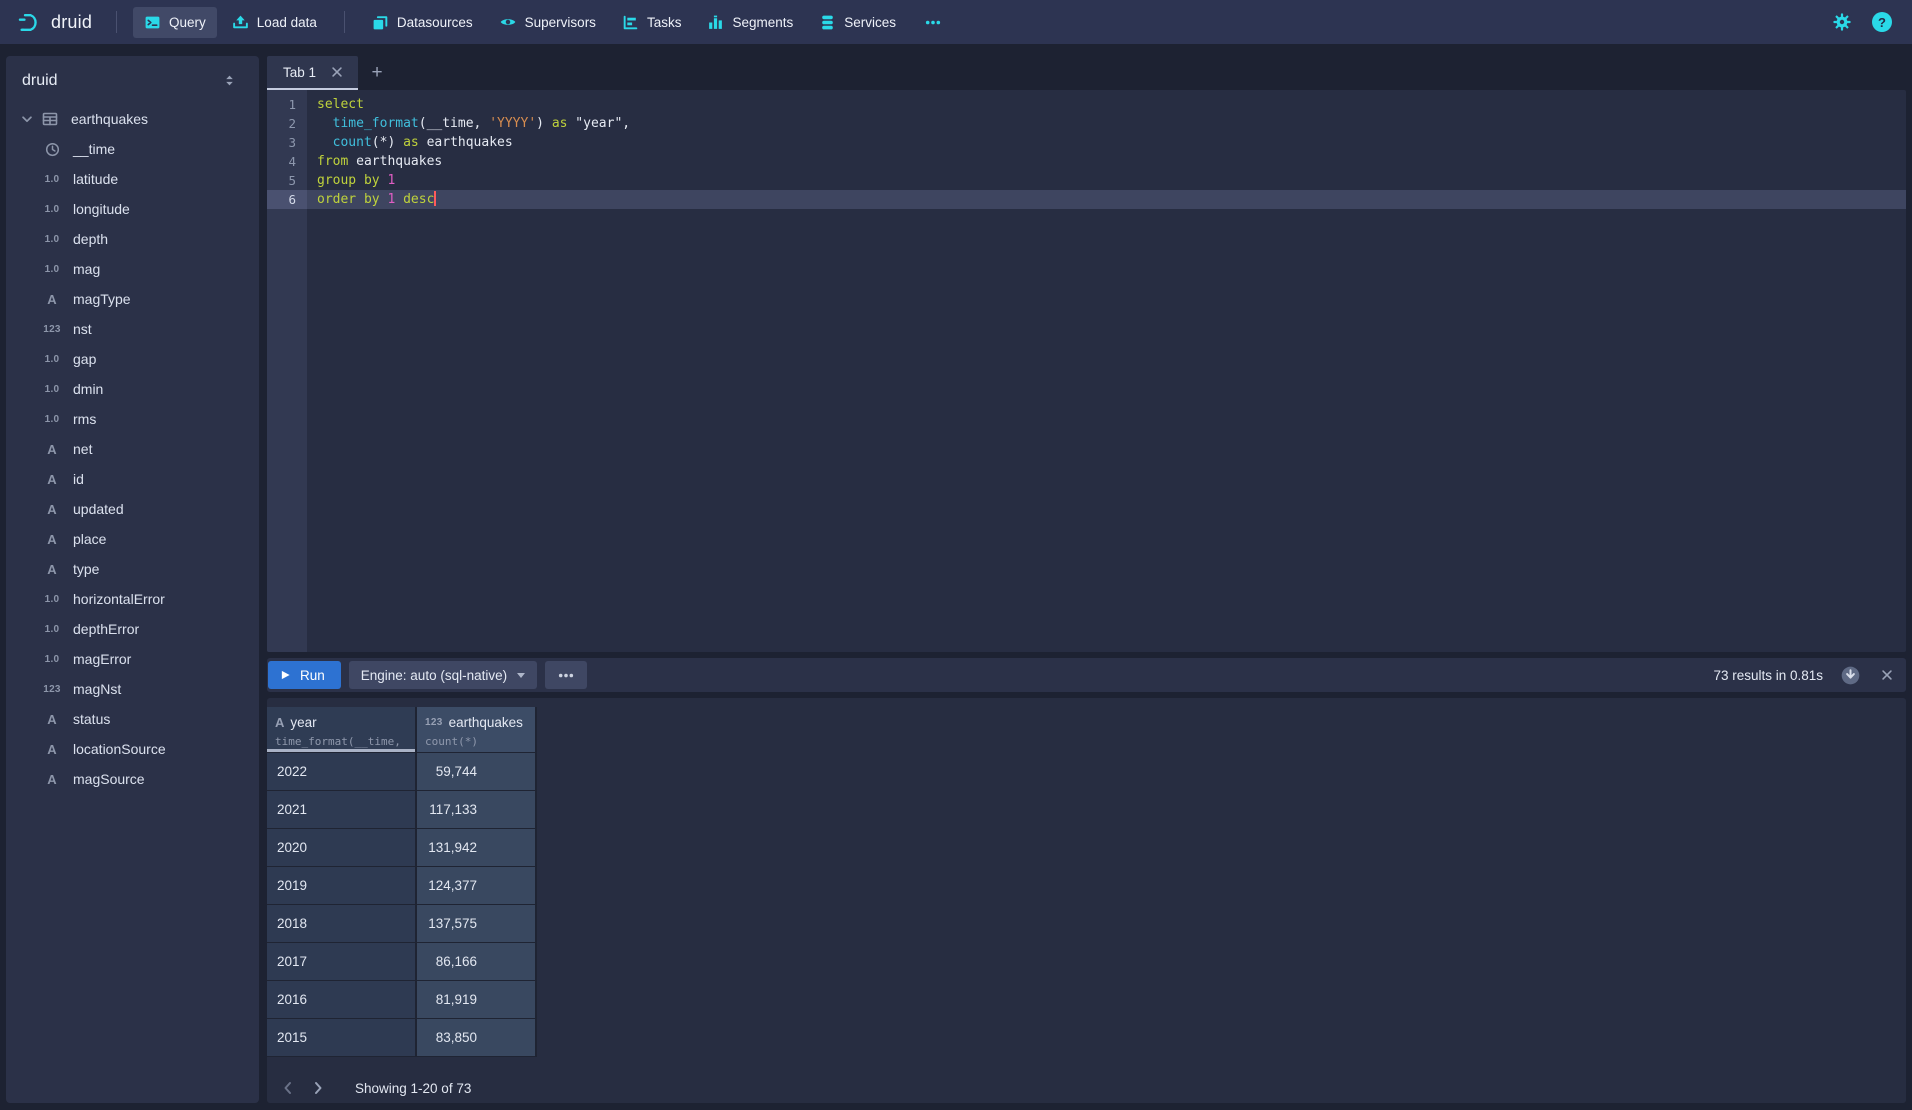  What do you see at coordinates (229, 80) in the screenshot?
I see `sort-columns-icon` at bounding box center [229, 80].